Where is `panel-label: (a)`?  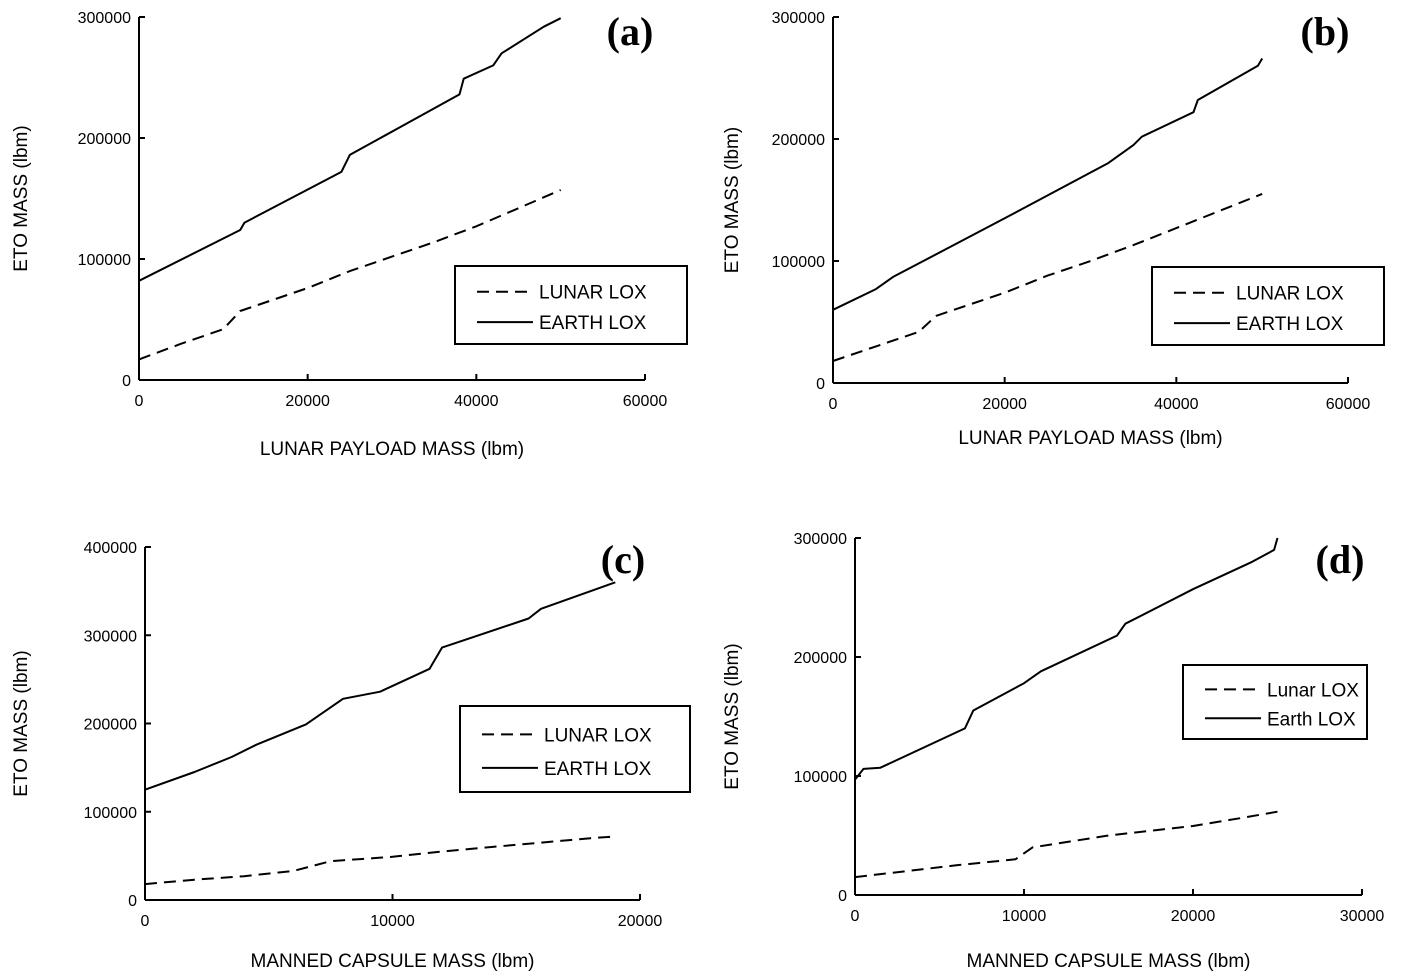 panel-label: (a) is located at coordinates (630, 31).